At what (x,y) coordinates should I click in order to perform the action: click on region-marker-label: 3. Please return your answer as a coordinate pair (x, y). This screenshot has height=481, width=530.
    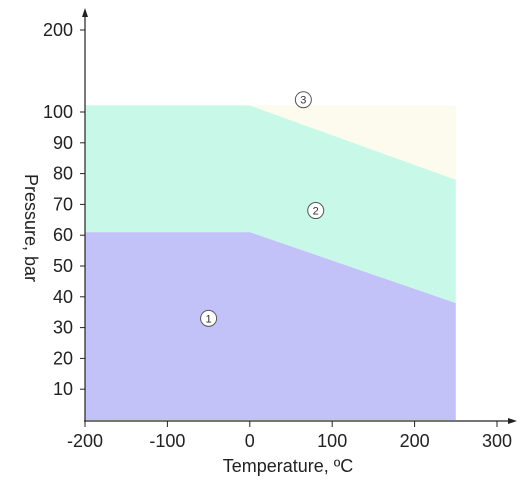
    Looking at the image, I should click on (303, 101).